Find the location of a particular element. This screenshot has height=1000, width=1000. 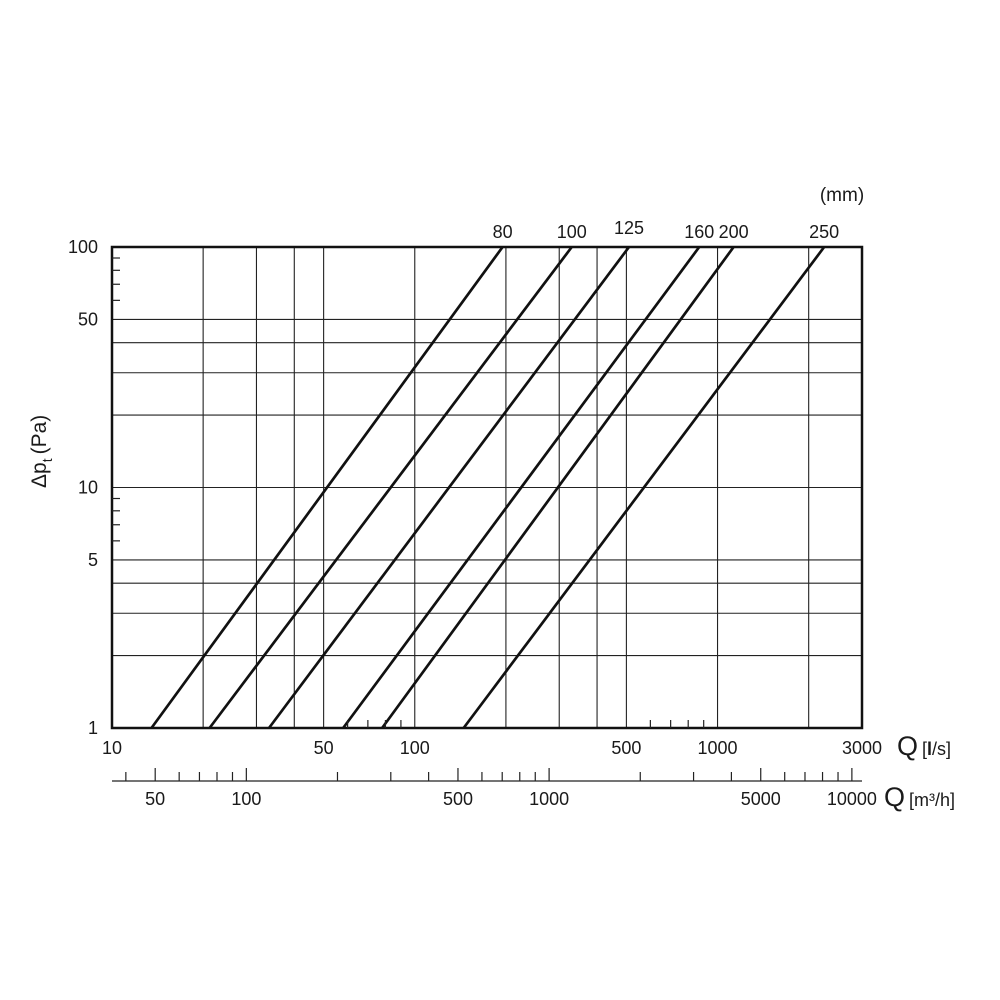

x2-axis-title: Q [m³/h] is located at coordinates (919, 797).